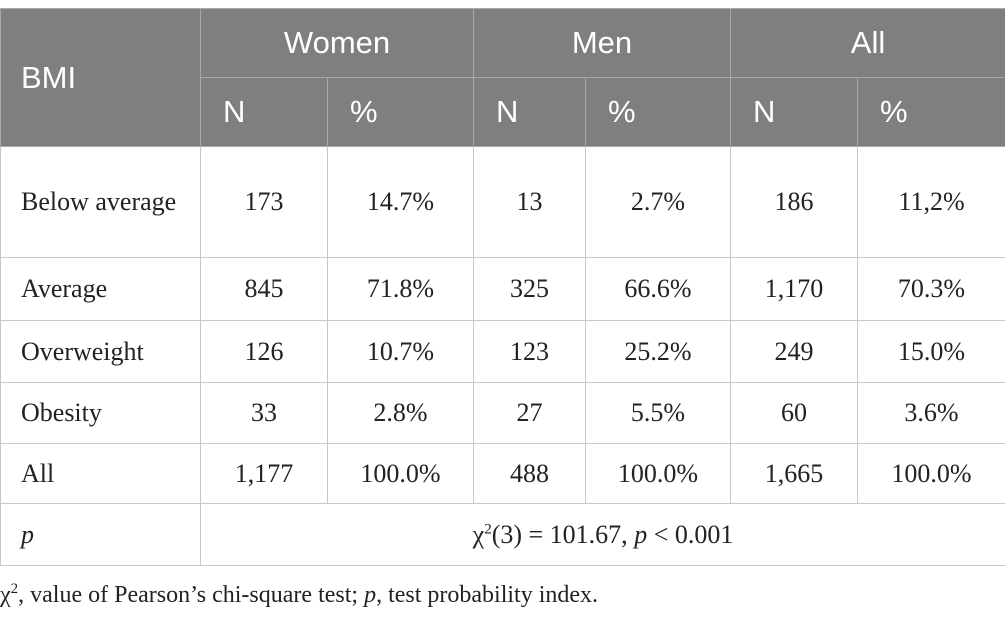 This screenshot has width=1005, height=623. I want to click on data-cell: 66.6%, so click(658, 289).